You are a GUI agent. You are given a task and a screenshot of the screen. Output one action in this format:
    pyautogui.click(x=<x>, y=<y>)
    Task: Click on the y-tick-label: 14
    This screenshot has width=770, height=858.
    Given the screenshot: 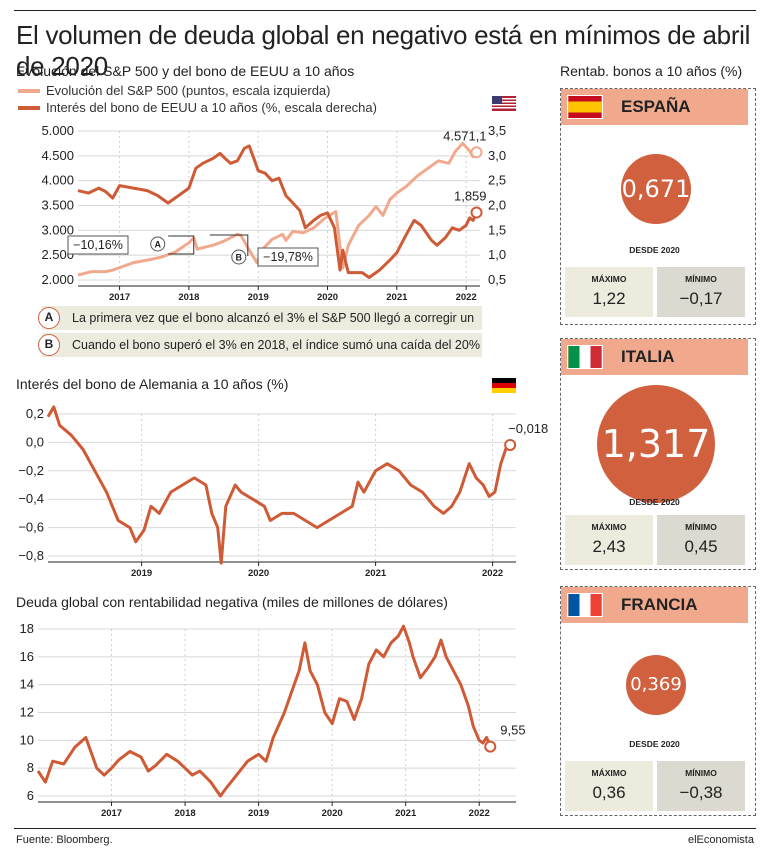 What is the action you would take?
    pyautogui.click(x=27, y=684)
    